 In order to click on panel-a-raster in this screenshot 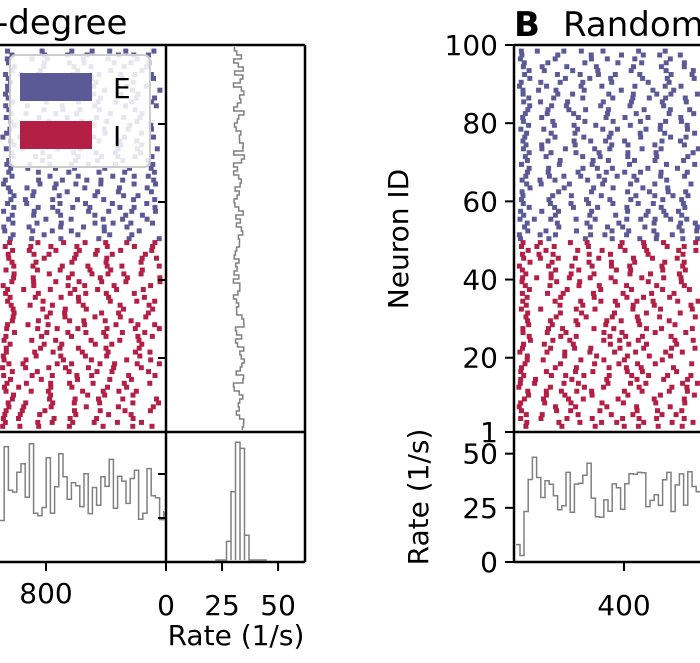, I will do `click(81, 238)`.